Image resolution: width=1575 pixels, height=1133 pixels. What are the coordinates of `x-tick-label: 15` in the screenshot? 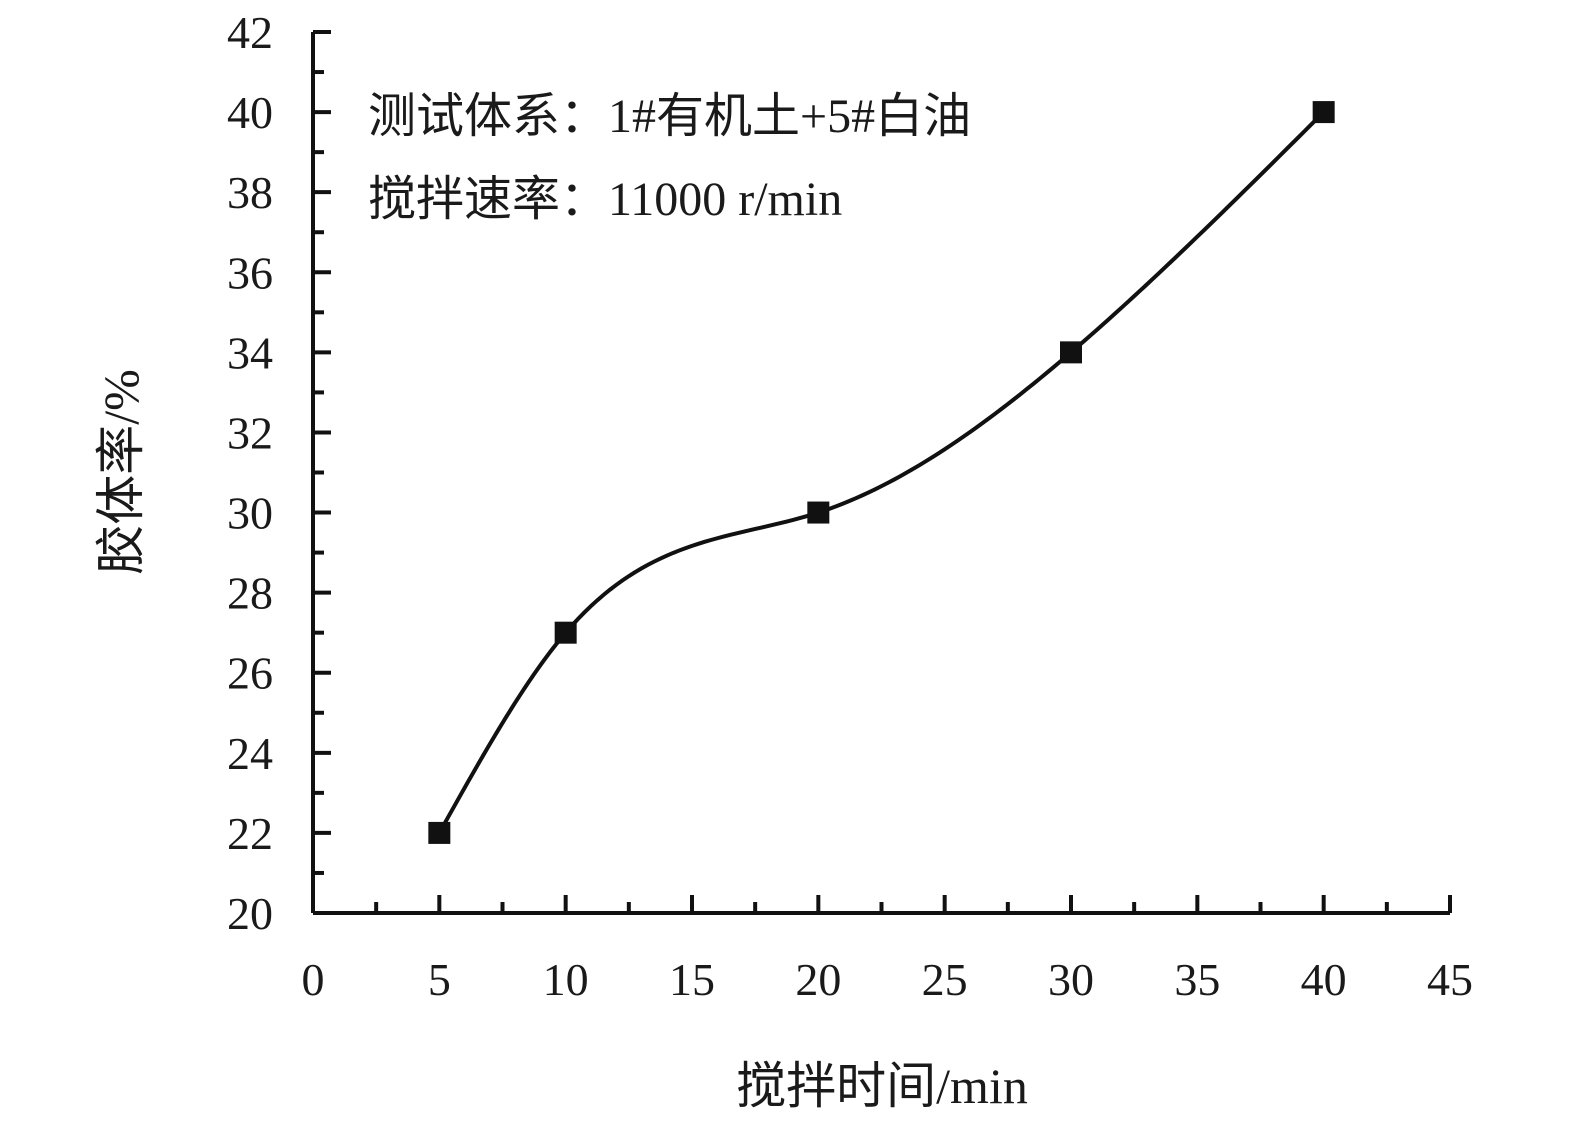 It's located at (692, 979).